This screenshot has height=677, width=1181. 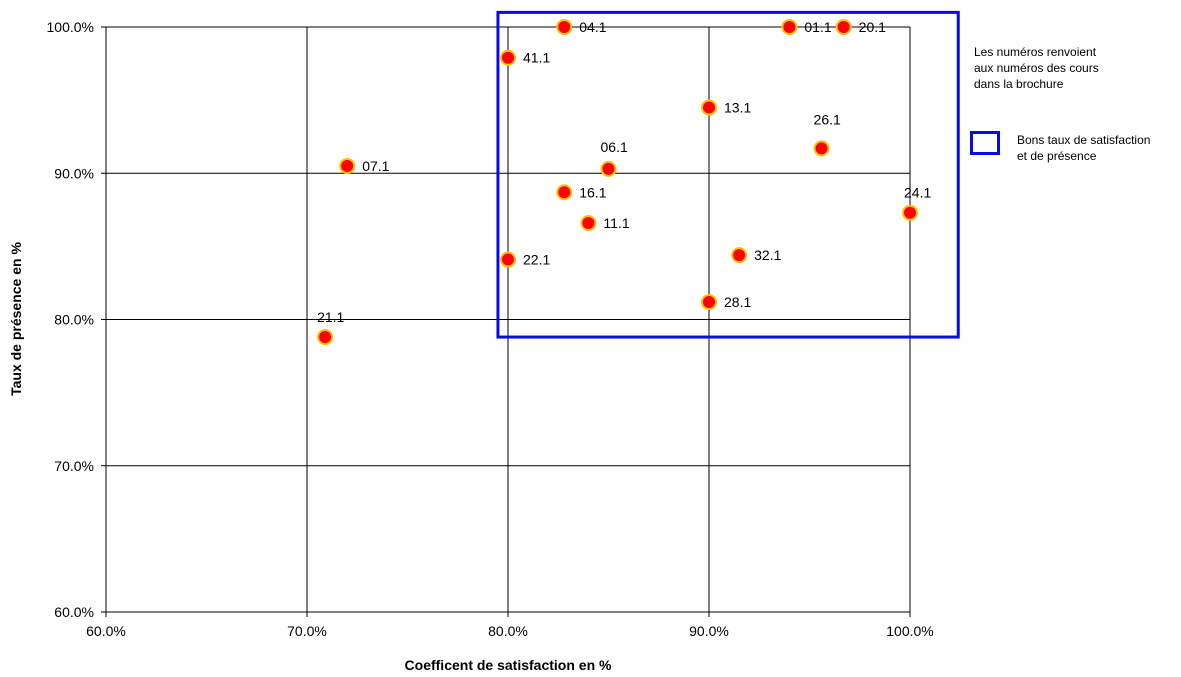 What do you see at coordinates (985, 143) in the screenshot?
I see `legend-swatch` at bounding box center [985, 143].